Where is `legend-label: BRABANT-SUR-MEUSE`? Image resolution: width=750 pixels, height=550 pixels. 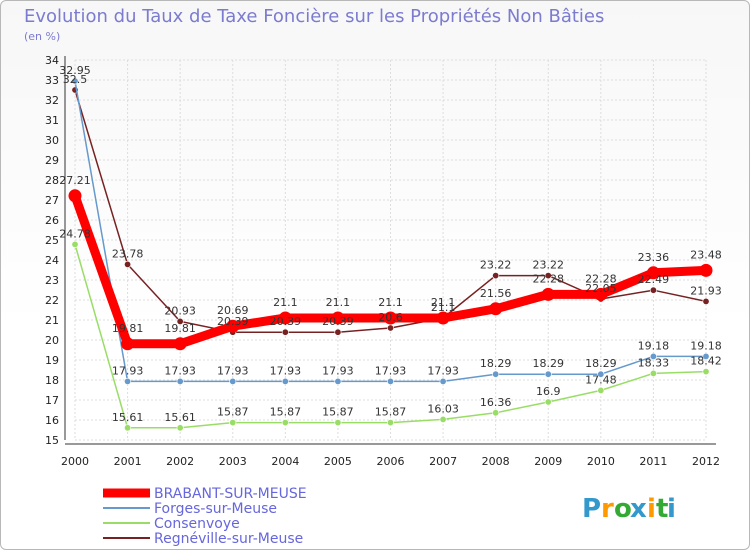
legend-label: BRABANT-SUR-MEUSE is located at coordinates (230, 494).